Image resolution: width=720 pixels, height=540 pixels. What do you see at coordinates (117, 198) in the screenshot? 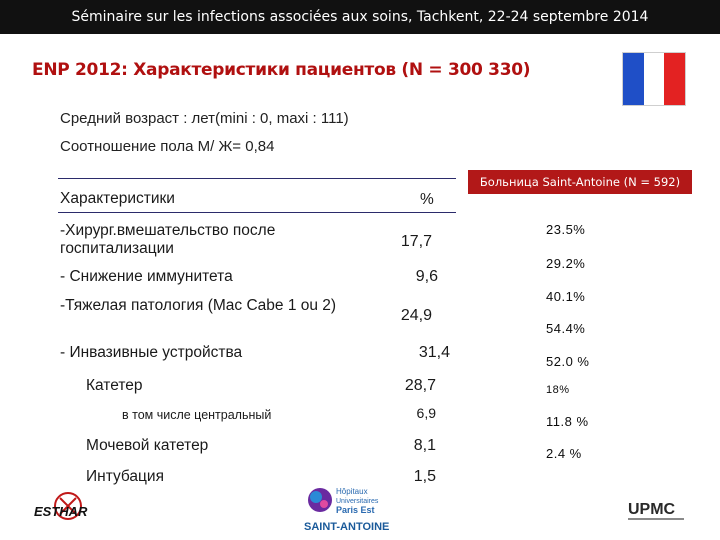
I see `table-header-label: Характеристики` at bounding box center [117, 198].